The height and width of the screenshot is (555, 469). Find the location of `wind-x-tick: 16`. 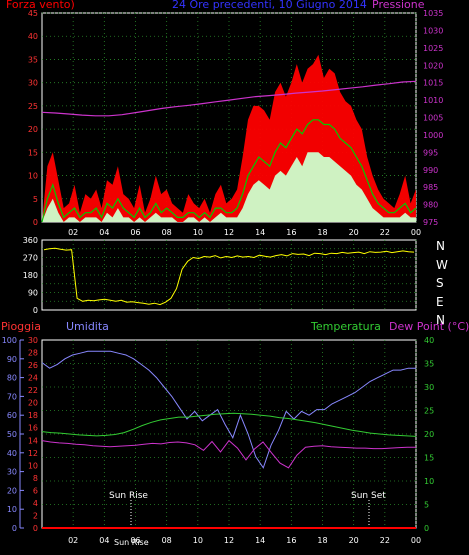

wind-x-tick: 16 is located at coordinates (291, 232).